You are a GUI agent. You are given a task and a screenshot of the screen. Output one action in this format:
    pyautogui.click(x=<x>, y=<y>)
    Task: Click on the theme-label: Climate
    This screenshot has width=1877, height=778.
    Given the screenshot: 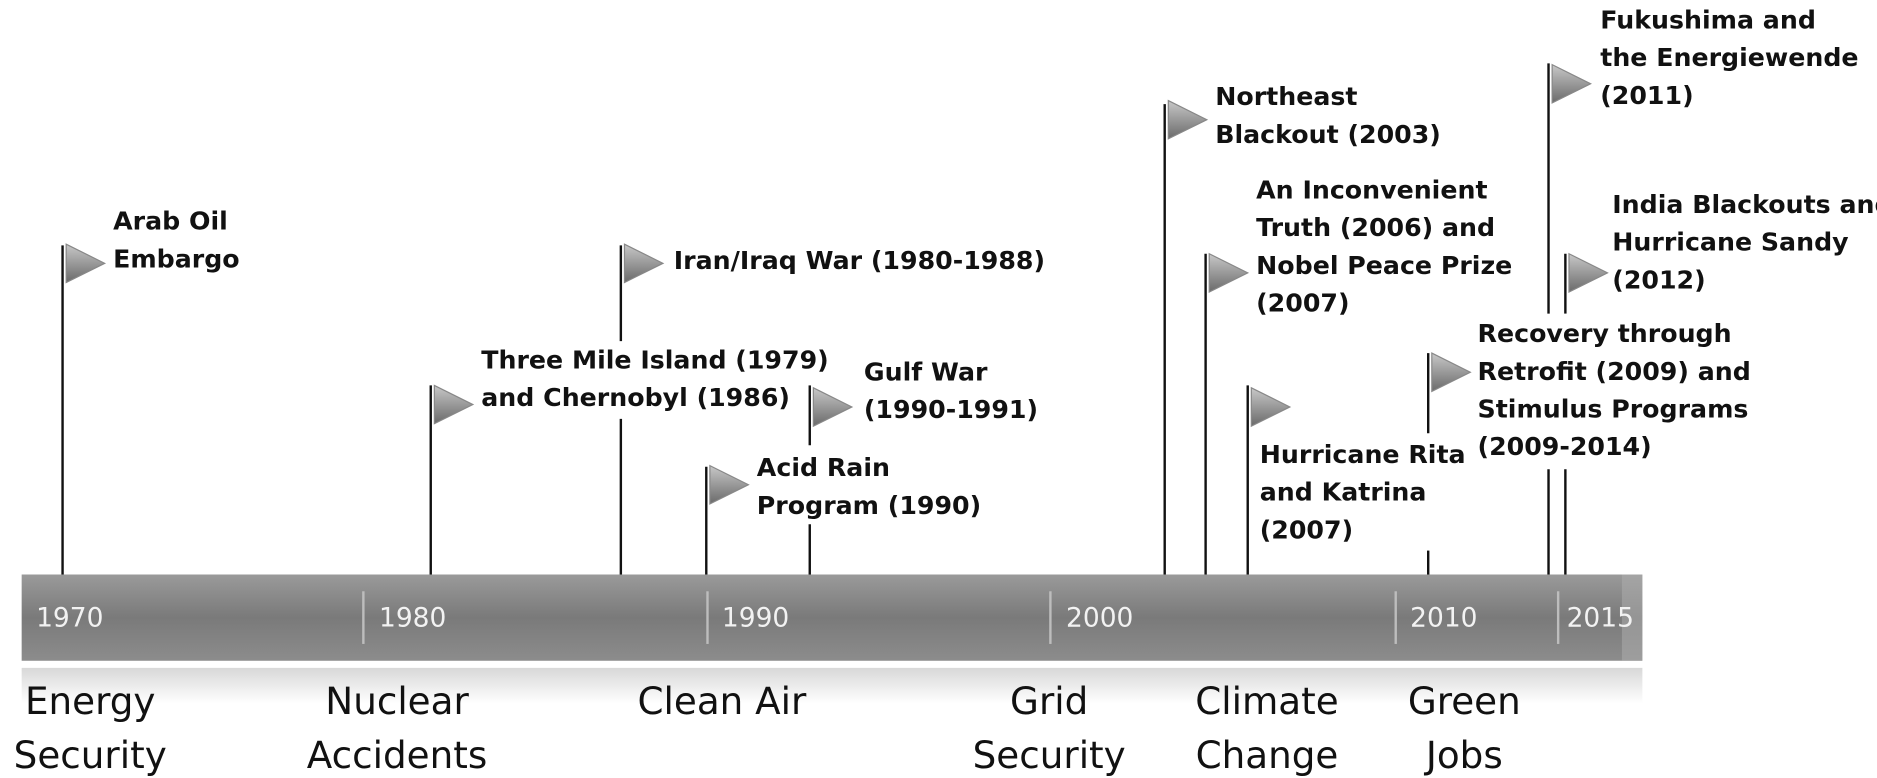 What is the action you would take?
    pyautogui.click(x=1266, y=701)
    